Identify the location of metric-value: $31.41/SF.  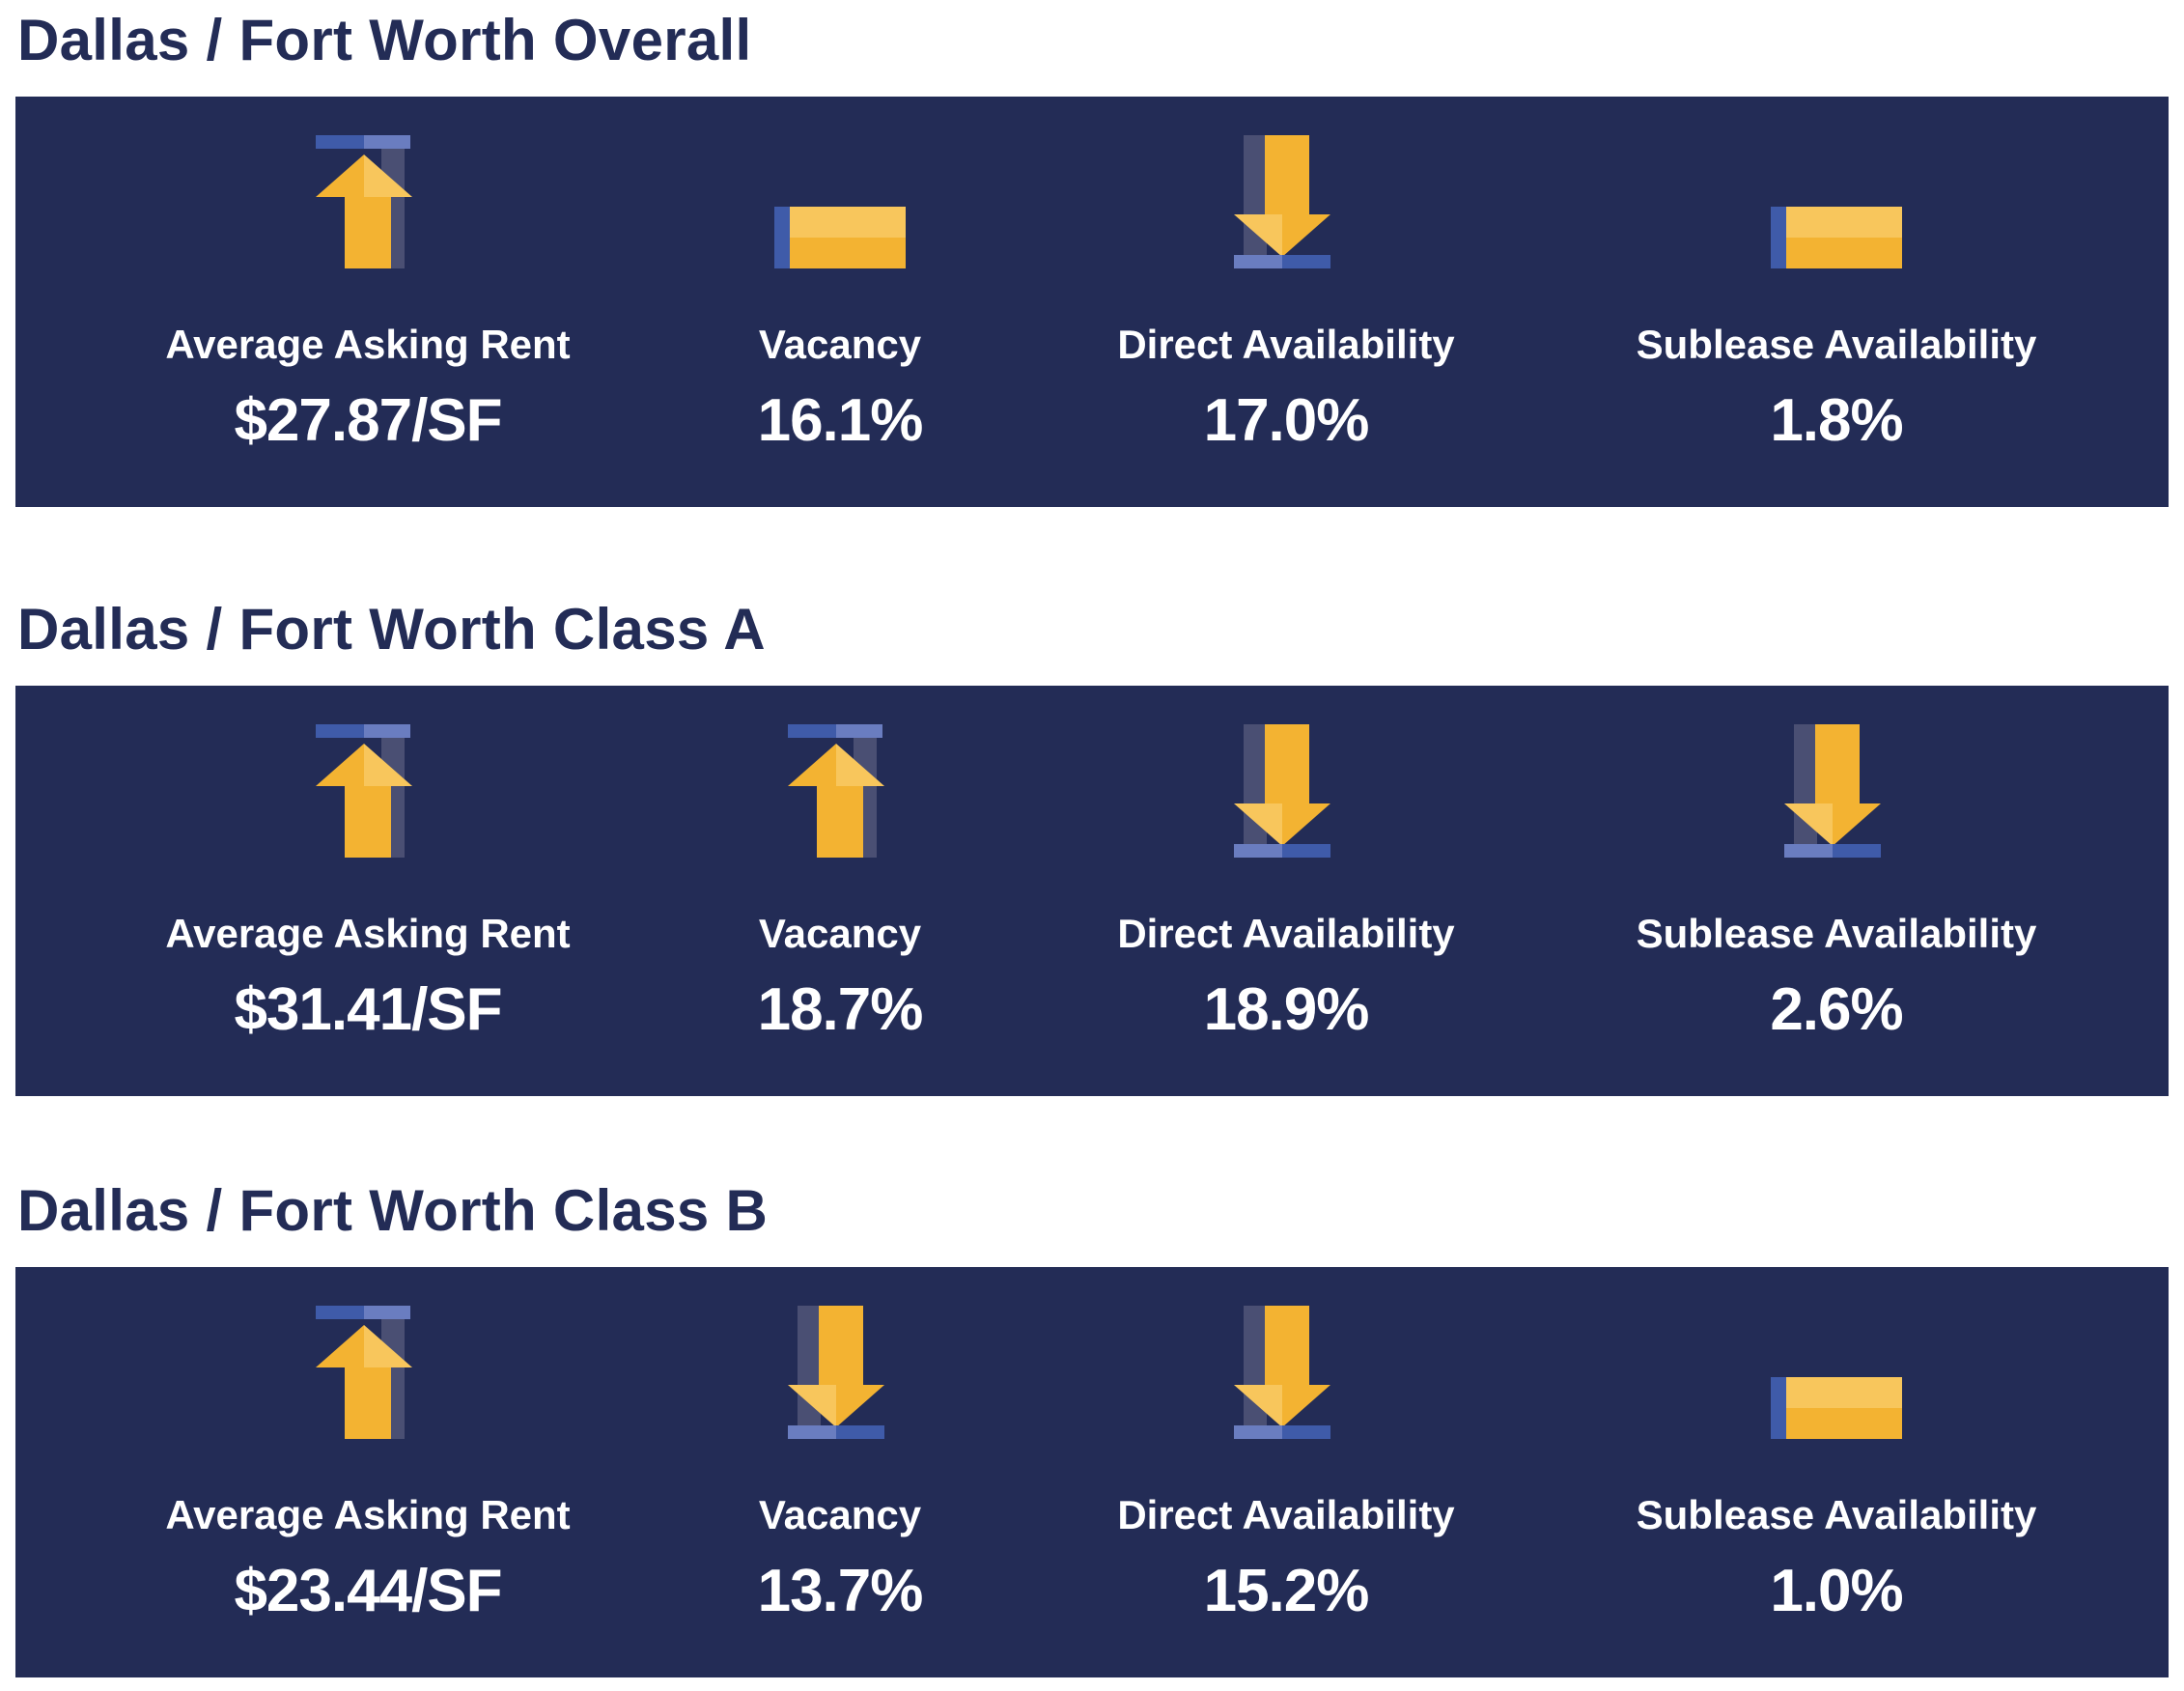
(368, 1009).